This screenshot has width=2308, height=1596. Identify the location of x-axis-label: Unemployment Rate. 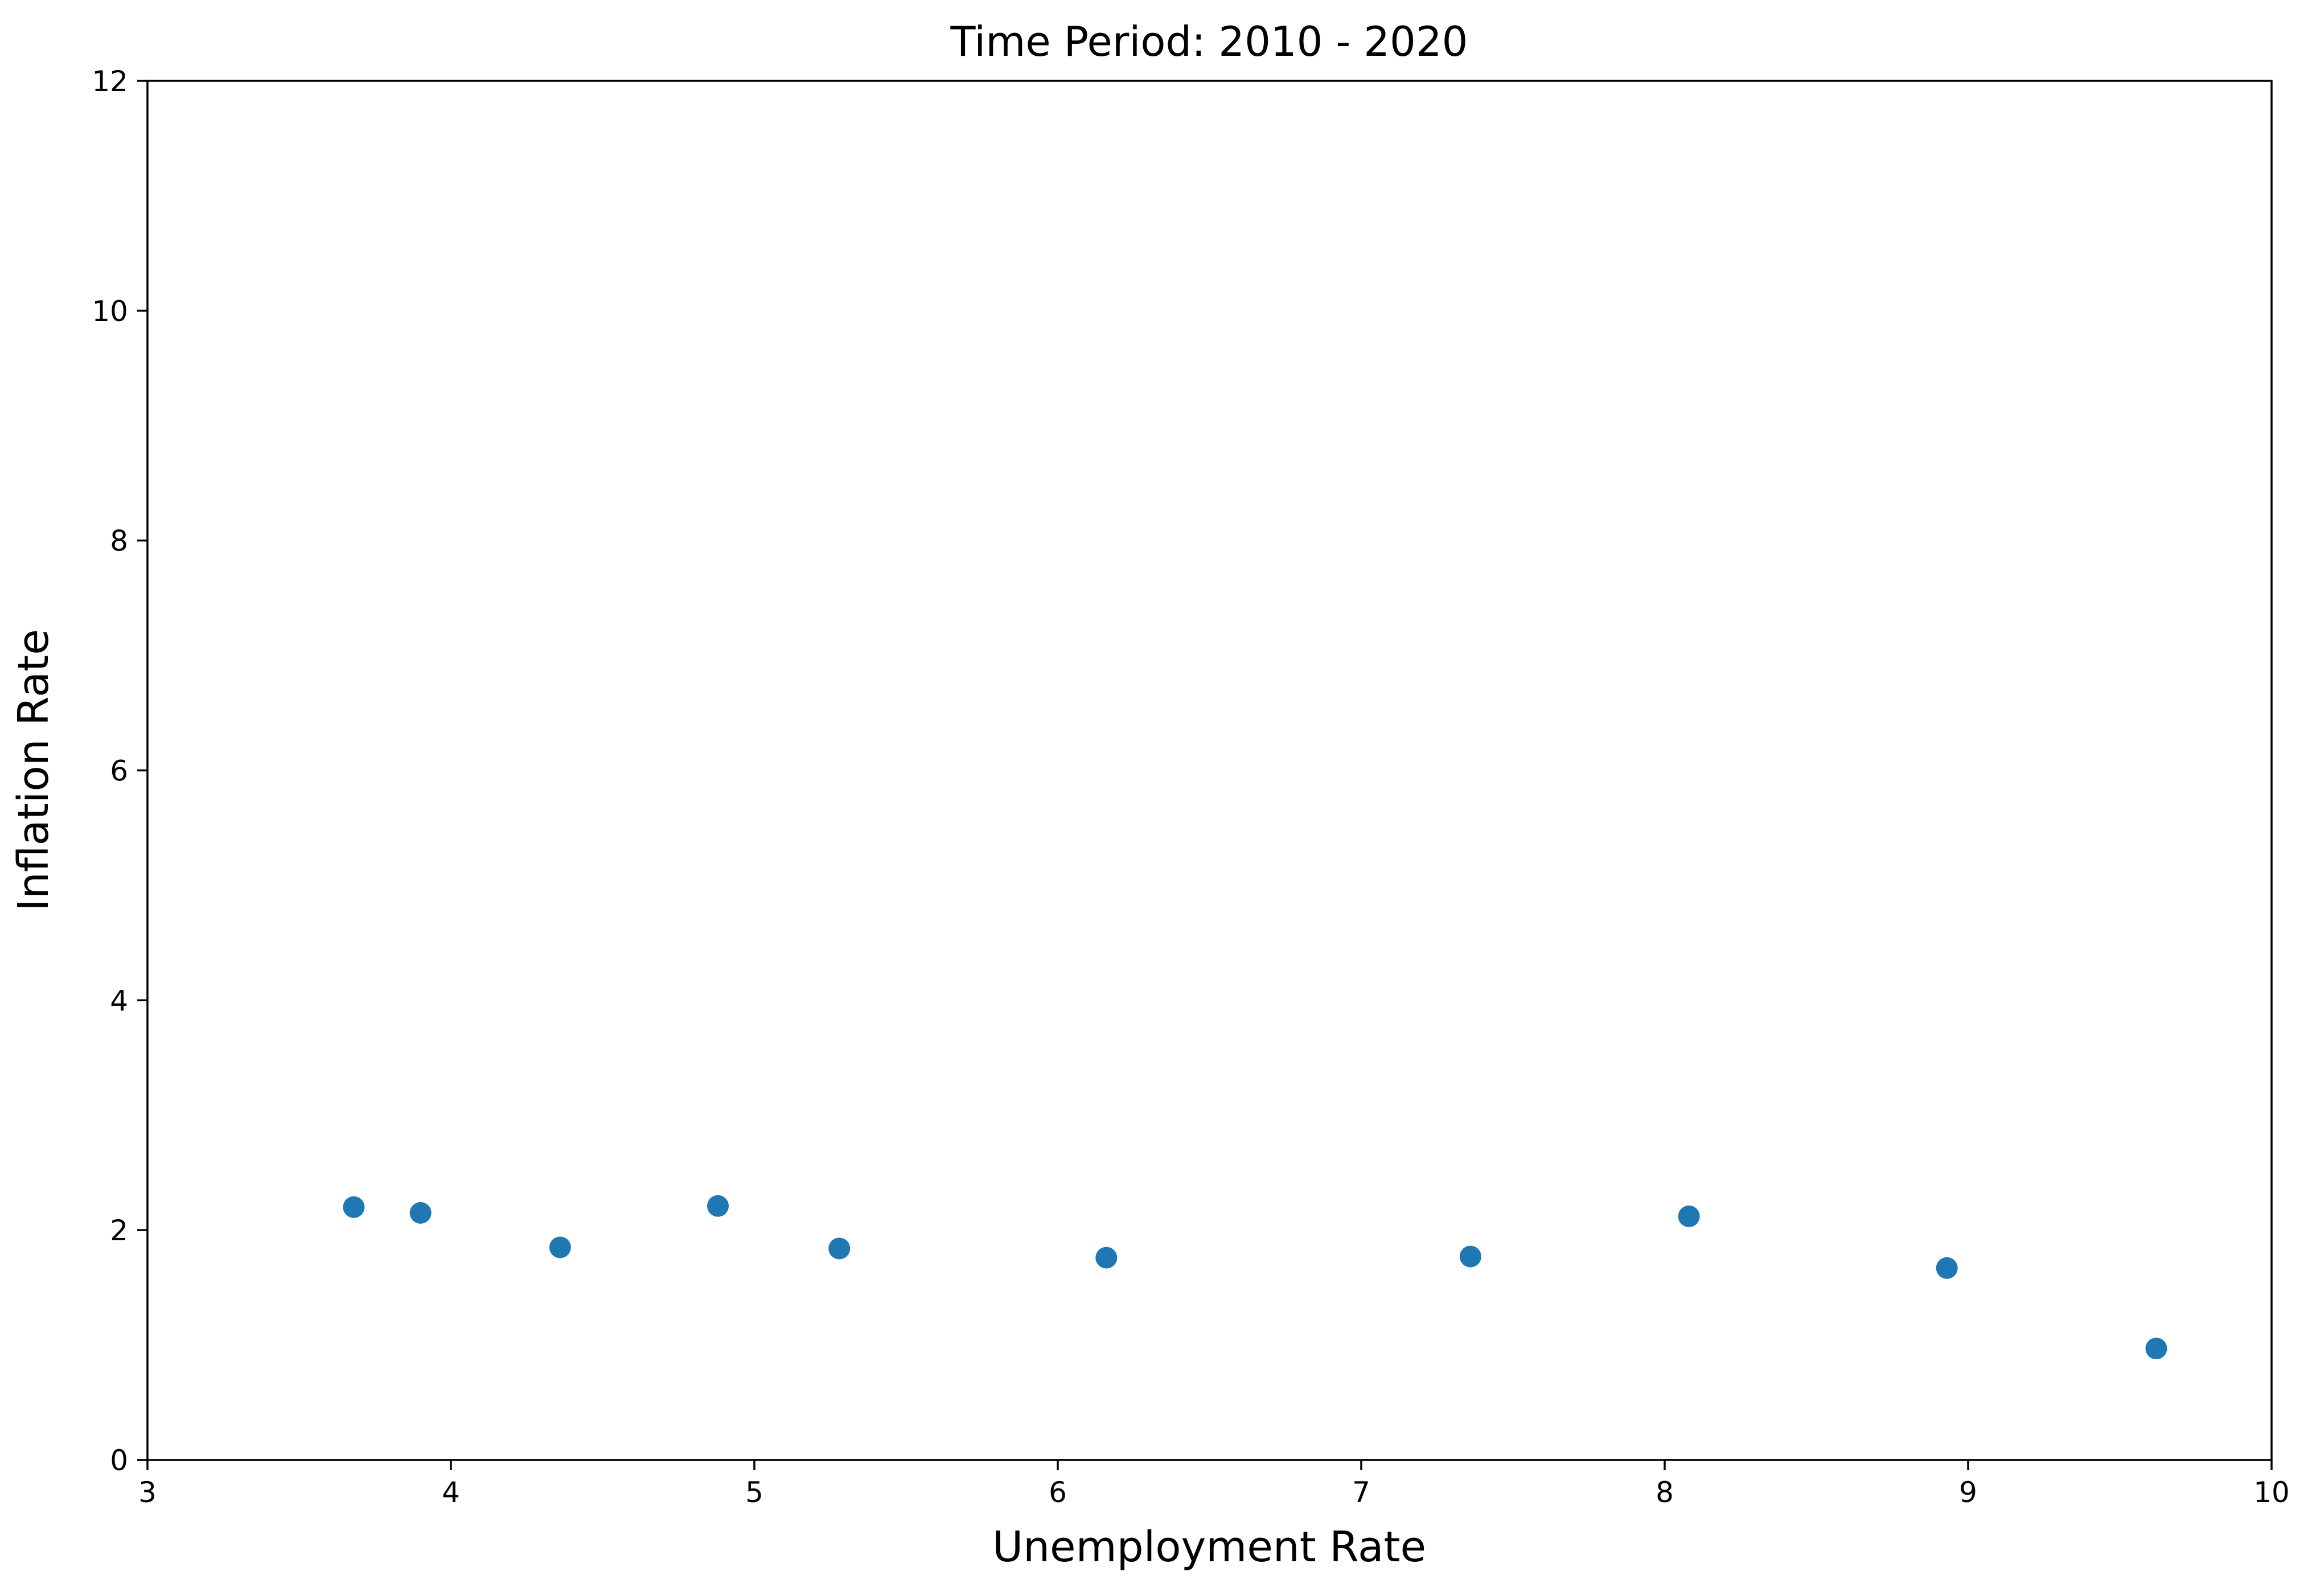
(1209, 1548).